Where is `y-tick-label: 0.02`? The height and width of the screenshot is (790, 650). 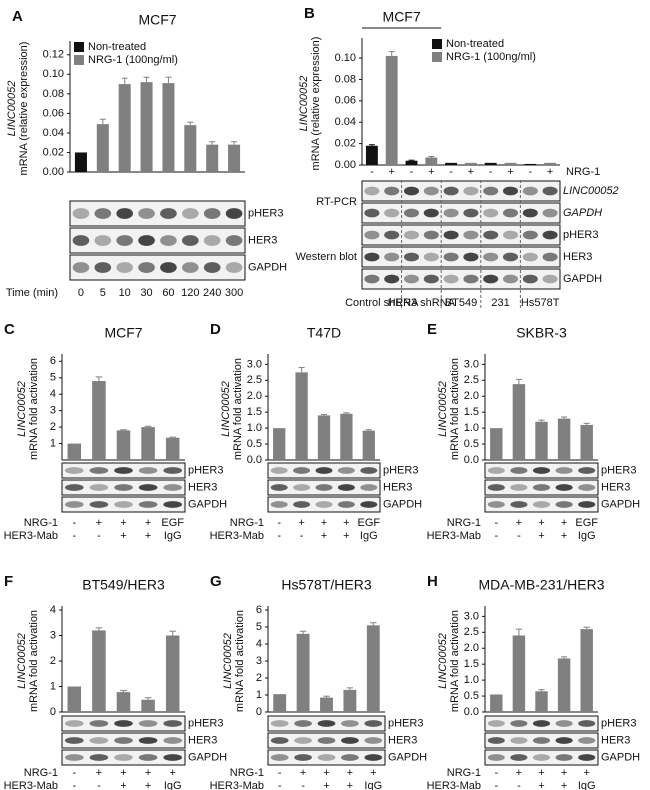 y-tick-label: 0.02 is located at coordinates (53, 152).